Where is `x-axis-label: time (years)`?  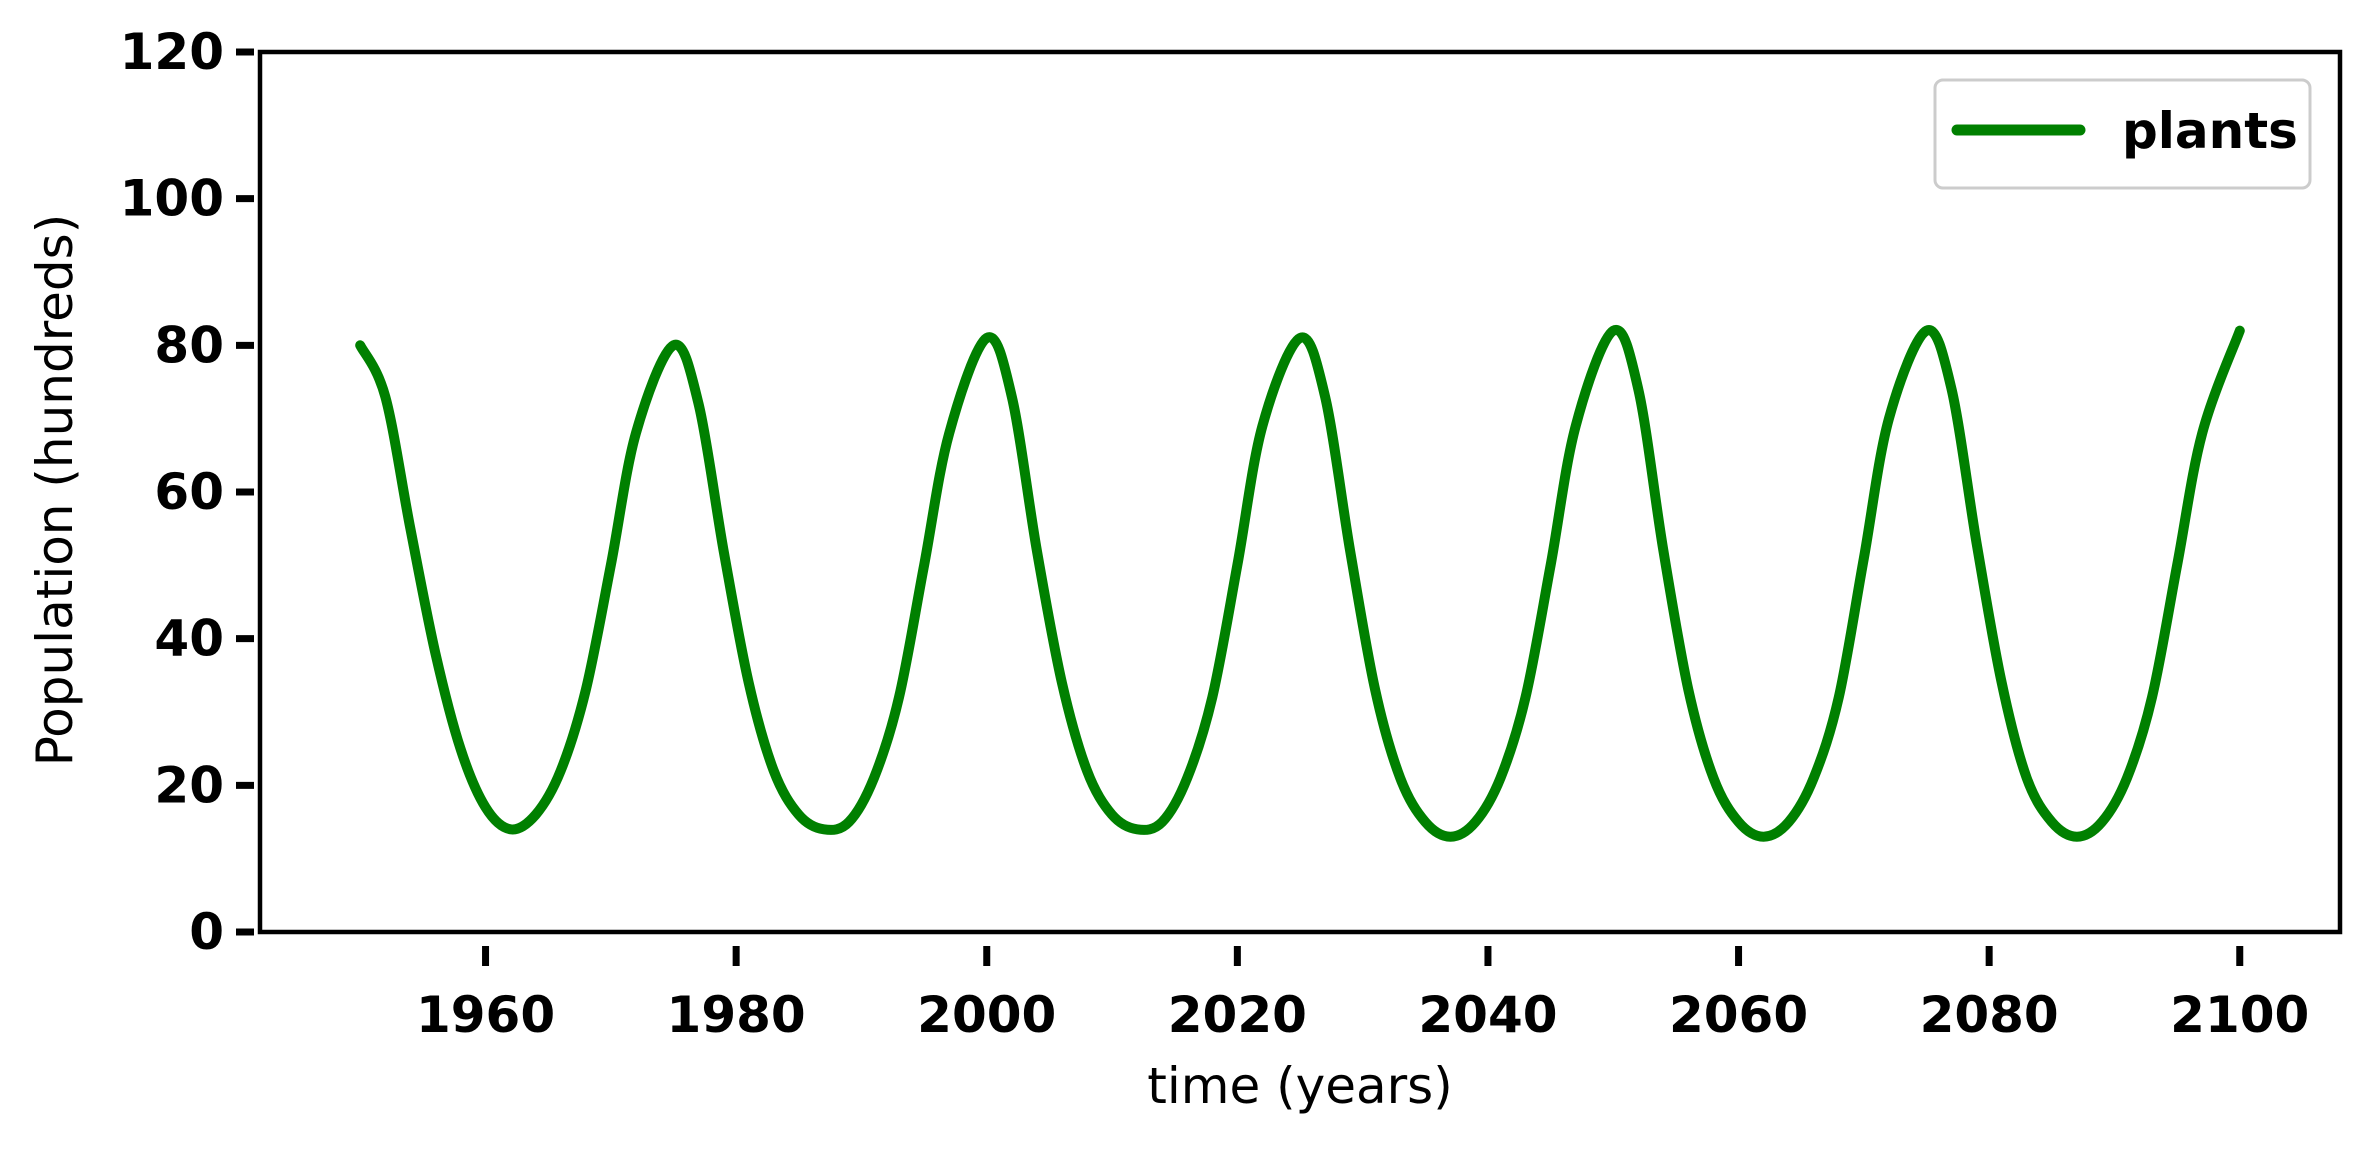 x-axis-label: time (years) is located at coordinates (1299, 1086).